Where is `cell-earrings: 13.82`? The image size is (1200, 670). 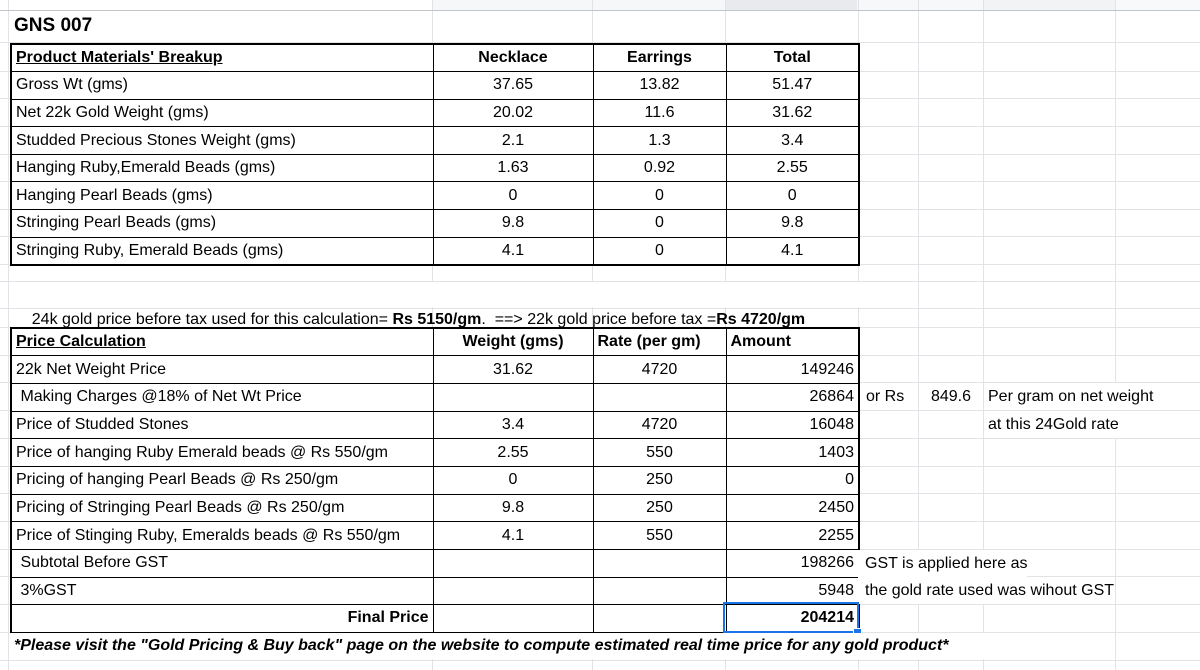
cell-earrings: 13.82 is located at coordinates (659, 85).